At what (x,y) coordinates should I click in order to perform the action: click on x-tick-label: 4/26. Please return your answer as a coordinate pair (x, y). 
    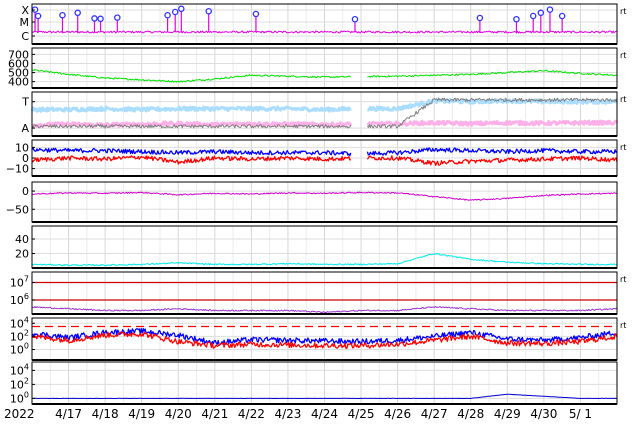
    Looking at the image, I should click on (397, 414).